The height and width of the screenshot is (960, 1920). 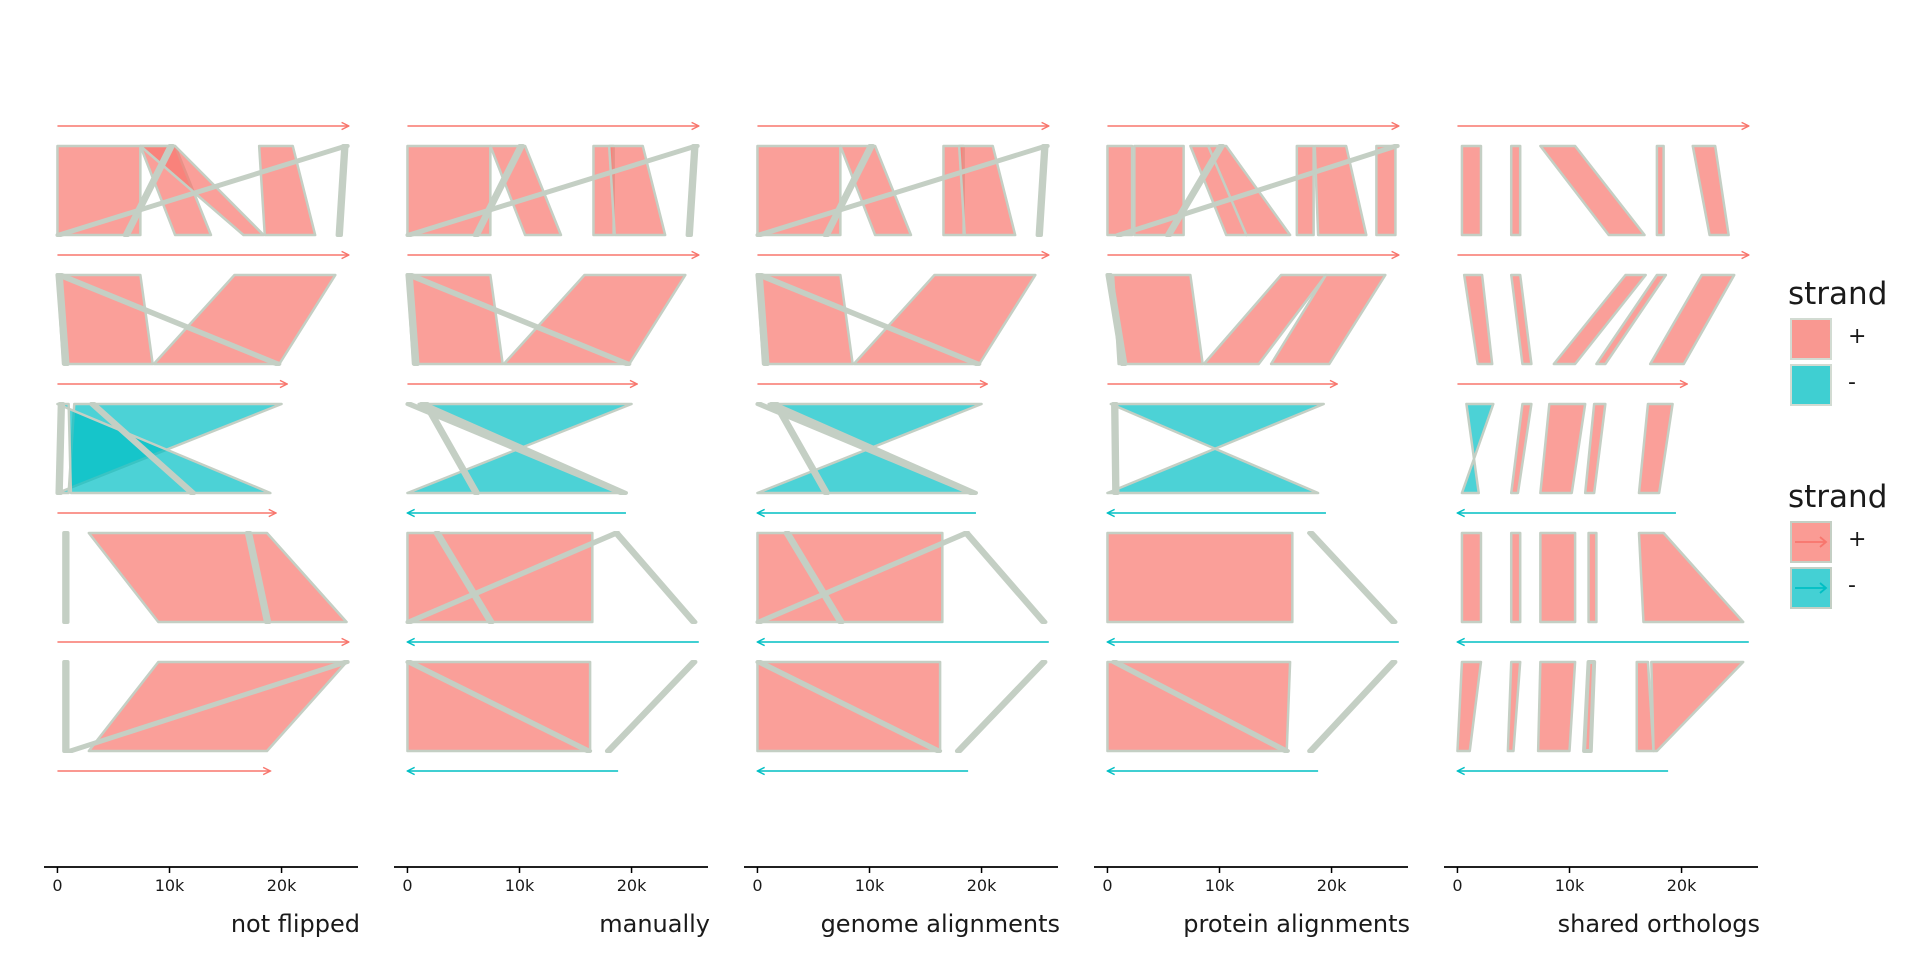 What do you see at coordinates (940, 924) in the screenshot?
I see `x-axis-title: genome alignments` at bounding box center [940, 924].